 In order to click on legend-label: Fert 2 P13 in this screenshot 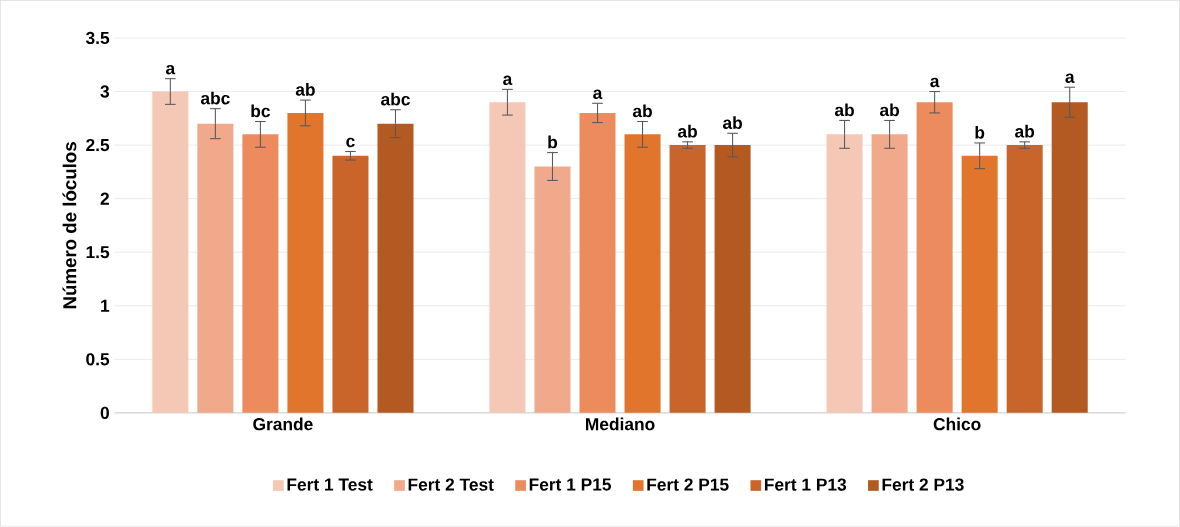, I will do `click(923, 484)`.